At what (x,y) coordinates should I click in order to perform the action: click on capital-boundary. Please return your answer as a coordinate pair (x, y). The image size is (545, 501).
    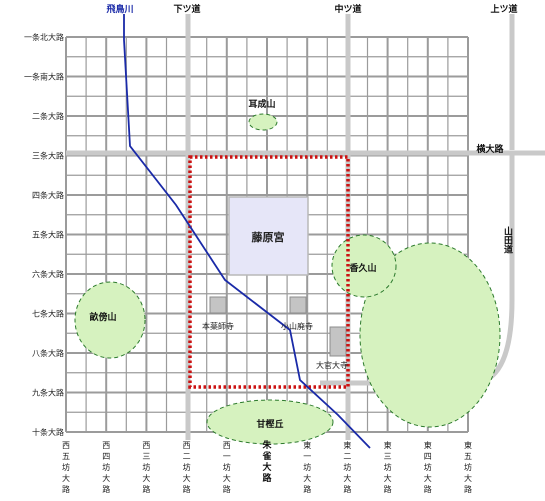
    Looking at the image, I should click on (269, 272).